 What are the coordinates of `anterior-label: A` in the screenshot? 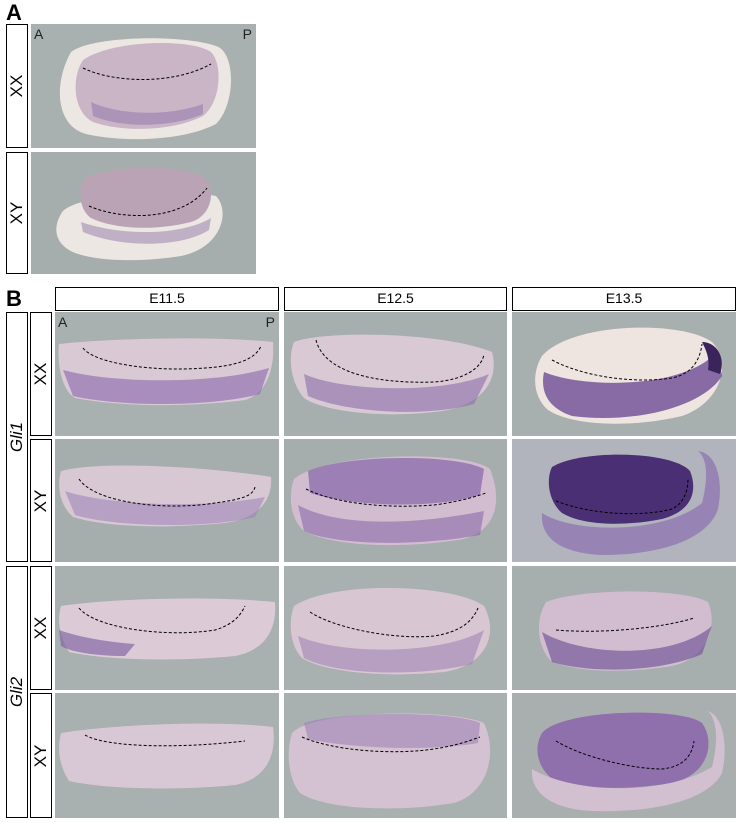 It's located at (39, 34).